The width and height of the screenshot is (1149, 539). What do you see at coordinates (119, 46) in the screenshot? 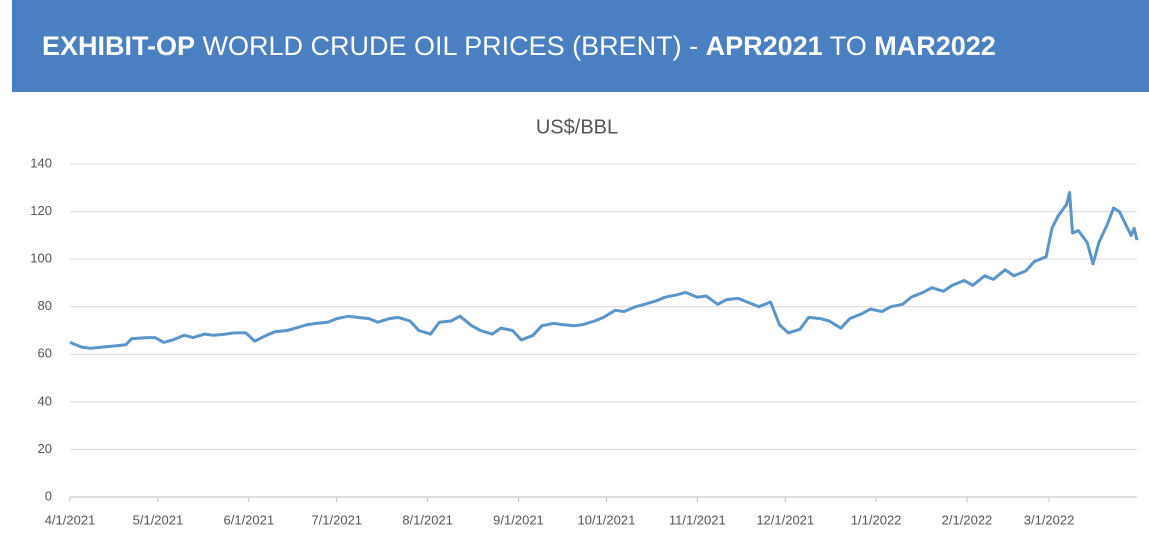
I see `header-bold: EXHIBIT-OP` at bounding box center [119, 46].